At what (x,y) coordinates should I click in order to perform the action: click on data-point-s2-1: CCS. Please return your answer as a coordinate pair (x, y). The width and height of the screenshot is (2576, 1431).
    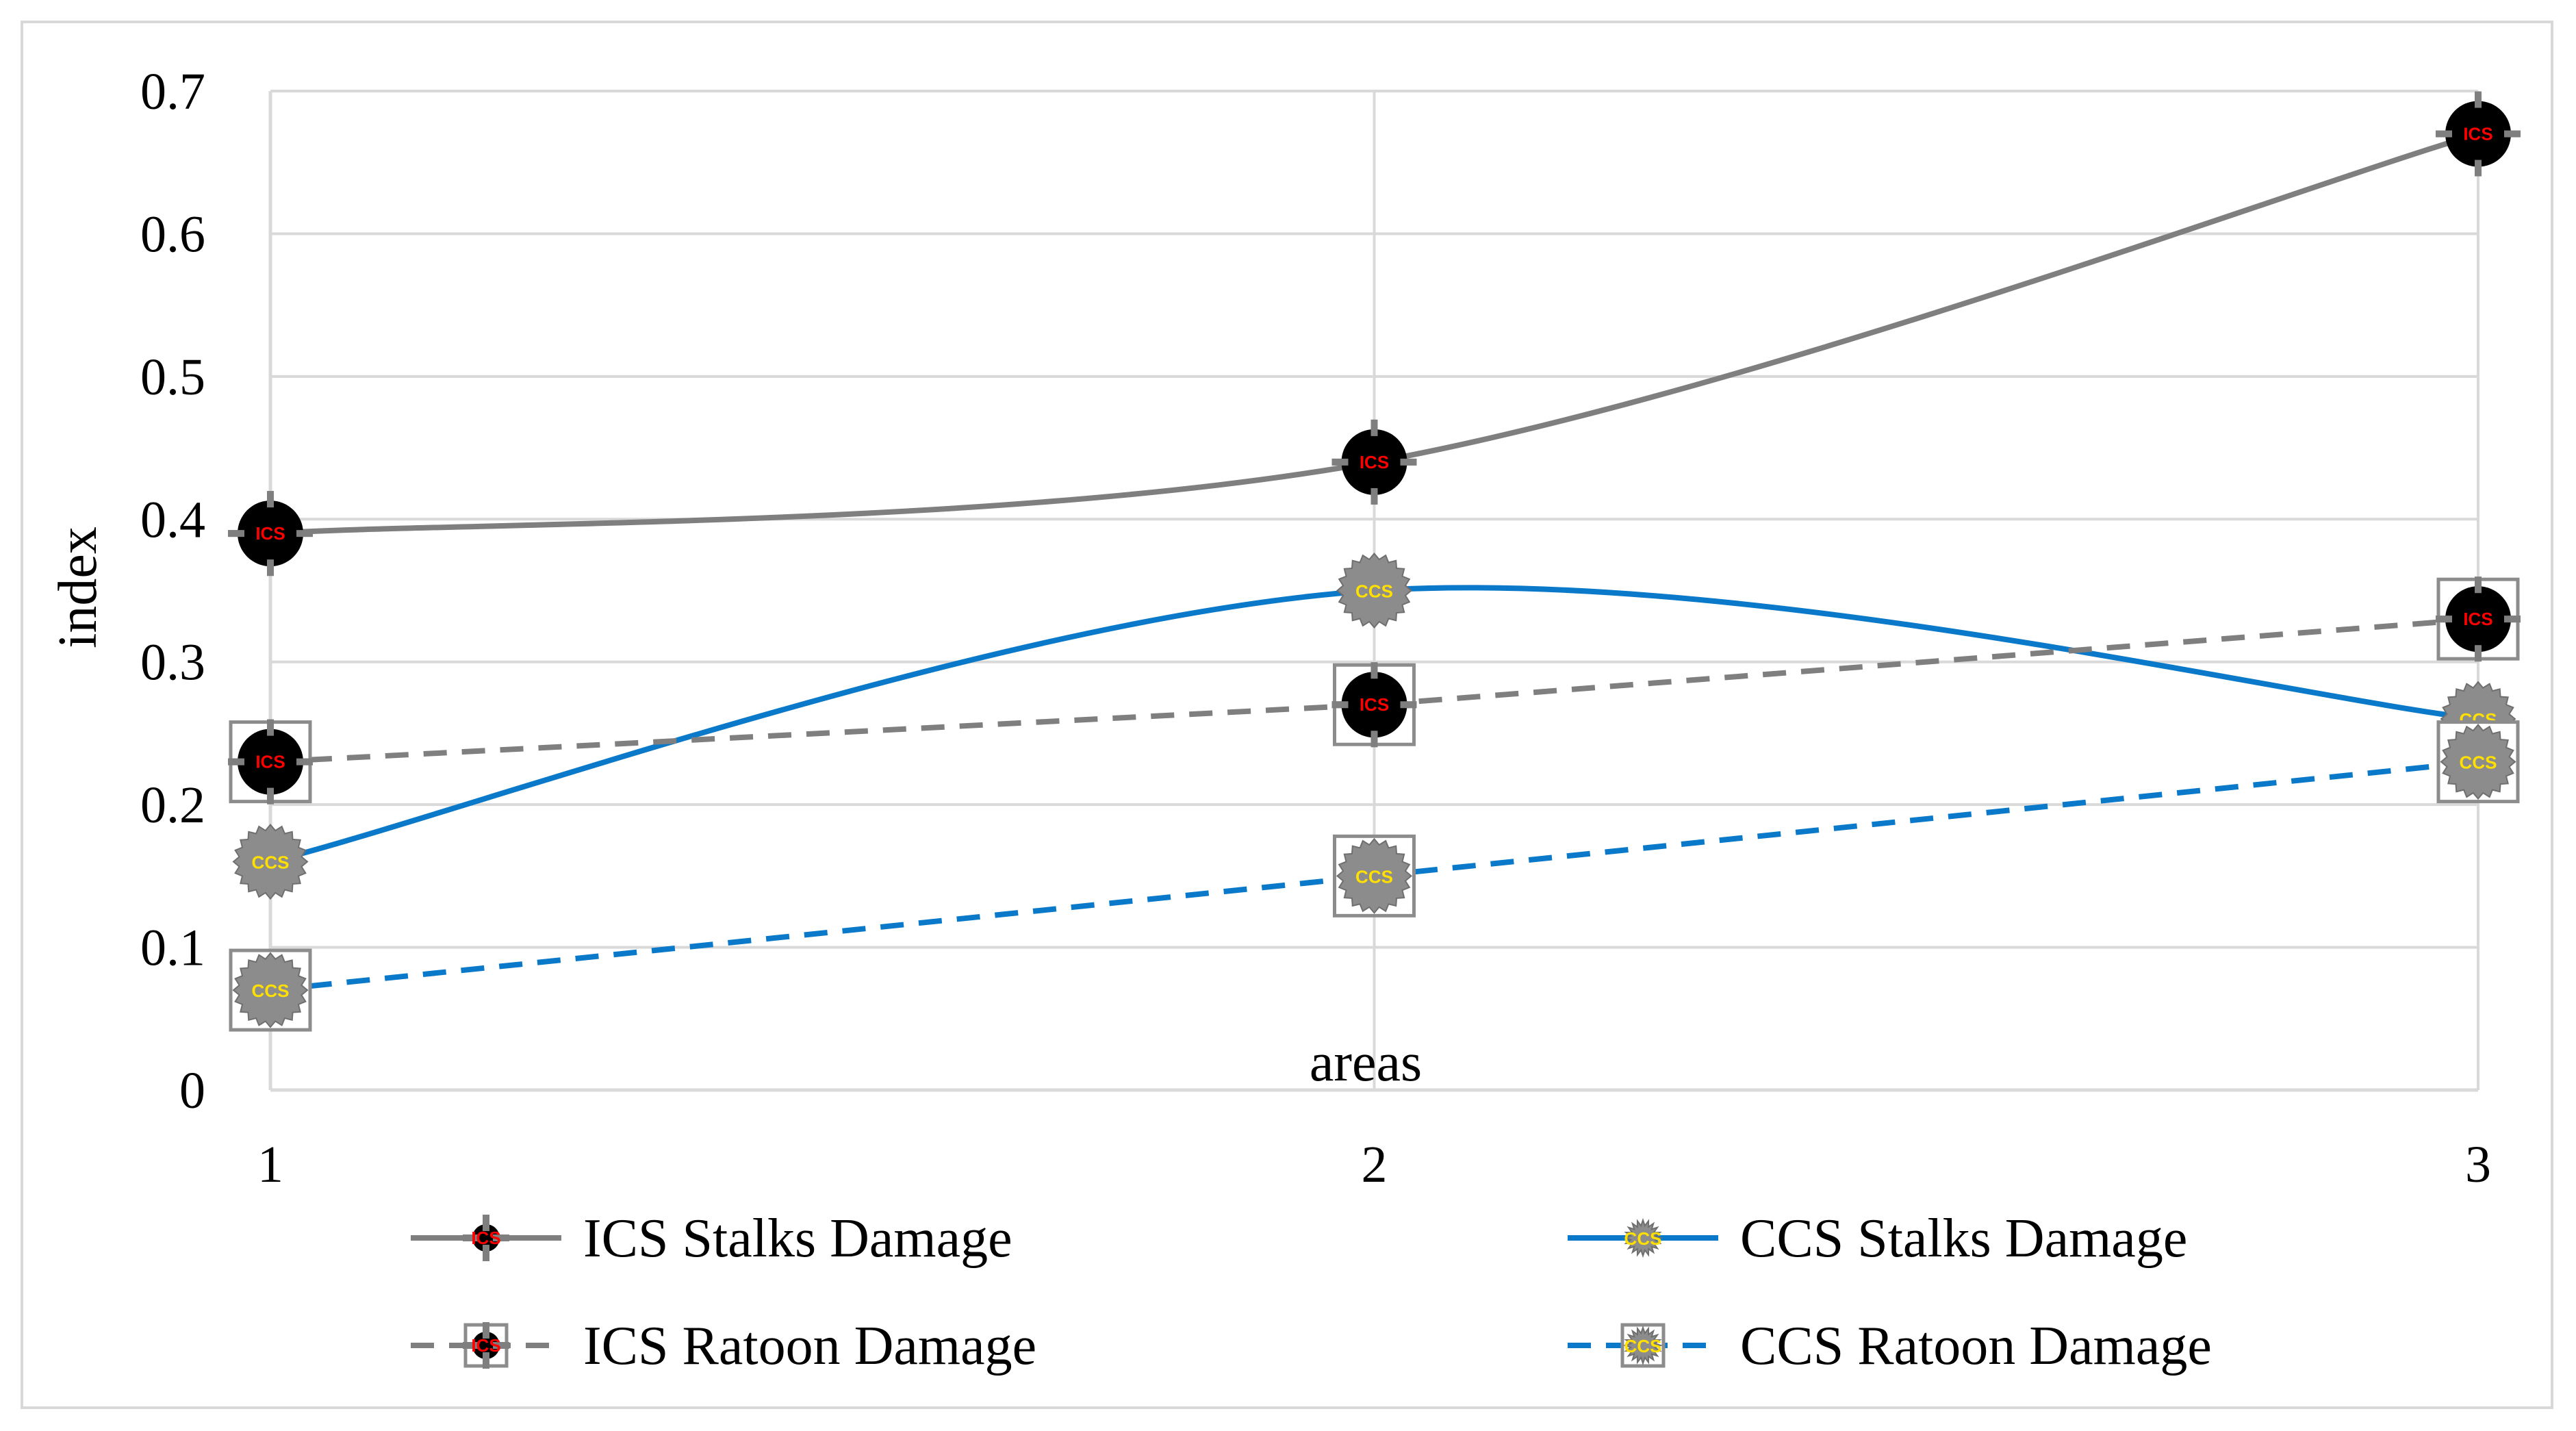
    Looking at the image, I should click on (270, 861).